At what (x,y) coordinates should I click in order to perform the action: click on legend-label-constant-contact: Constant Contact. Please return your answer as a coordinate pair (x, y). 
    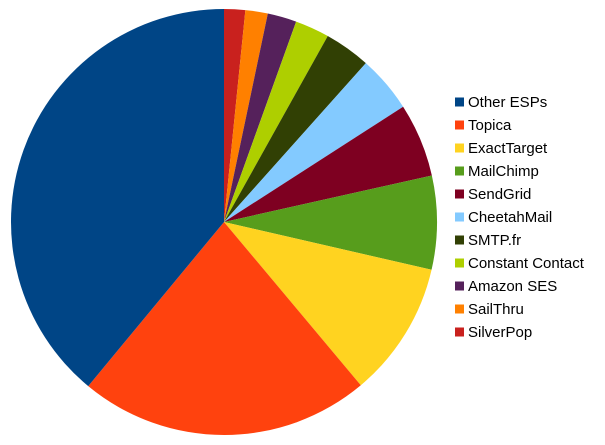
    Looking at the image, I should click on (526, 263).